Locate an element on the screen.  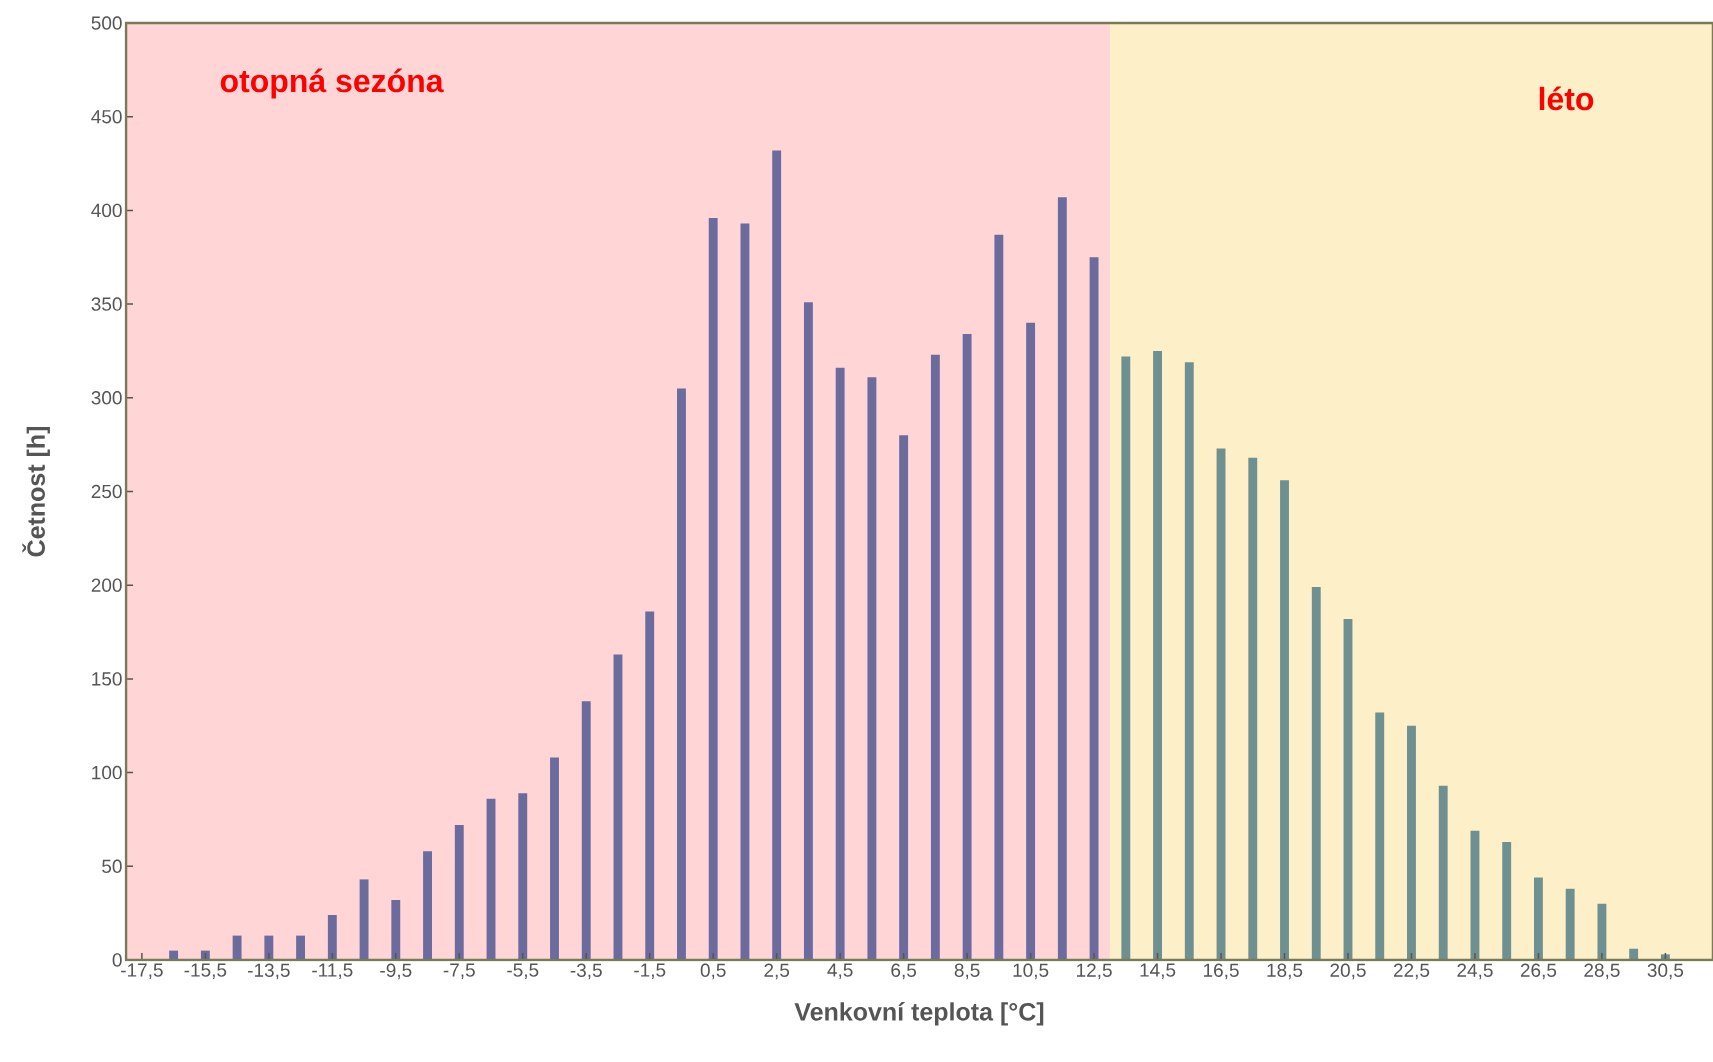
y-axis-title: Četnost [h] is located at coordinates (36, 491).